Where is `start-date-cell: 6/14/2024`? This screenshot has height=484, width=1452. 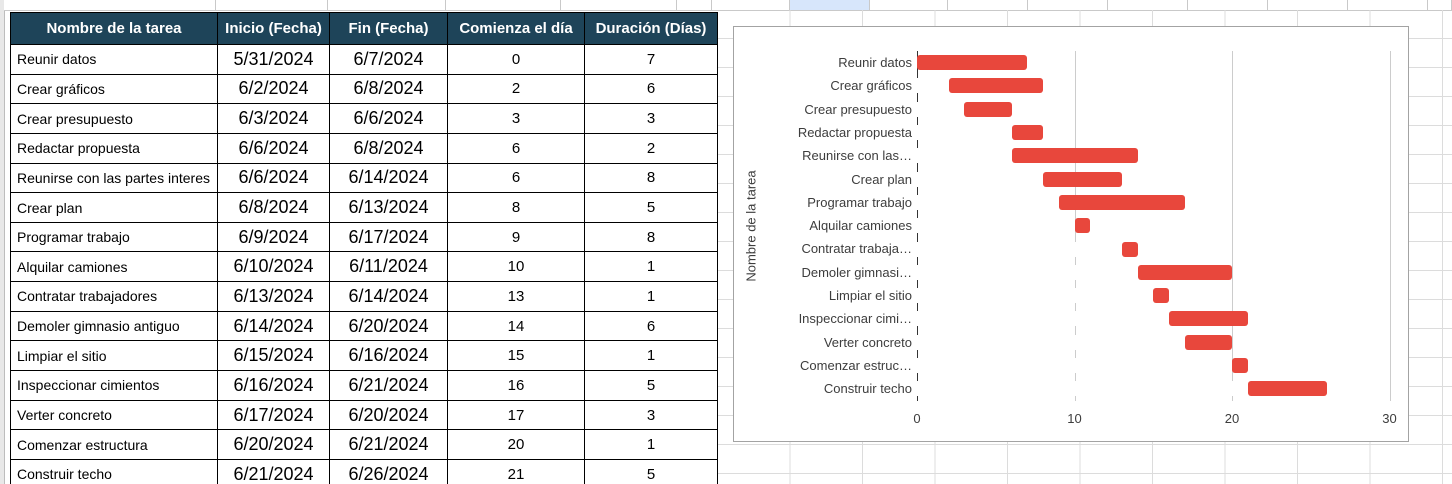
start-date-cell: 6/14/2024 is located at coordinates (273, 326).